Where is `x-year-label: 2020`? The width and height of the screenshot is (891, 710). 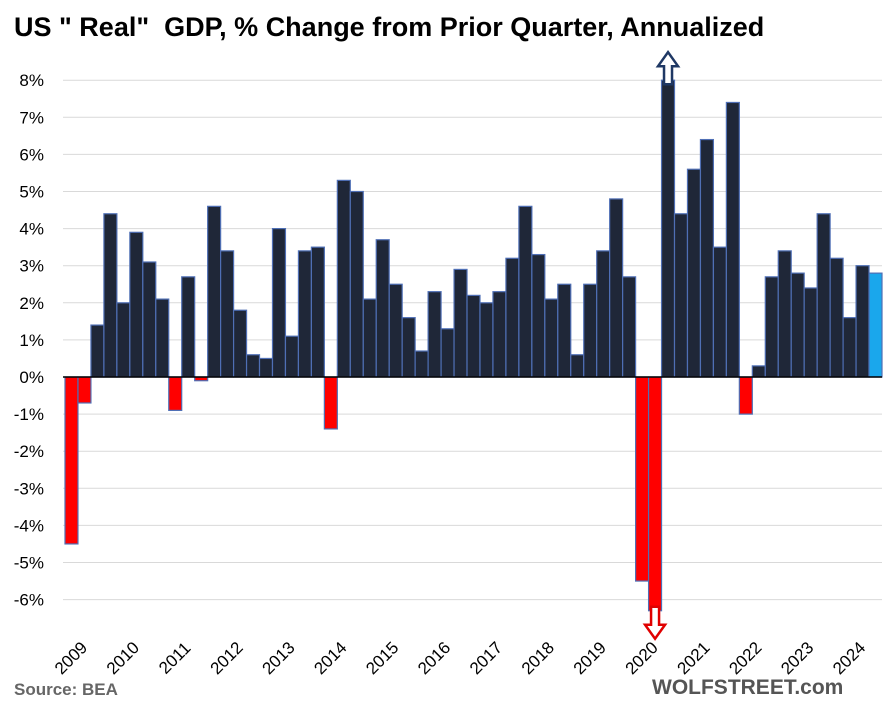
x-year-label: 2020 is located at coordinates (642, 658).